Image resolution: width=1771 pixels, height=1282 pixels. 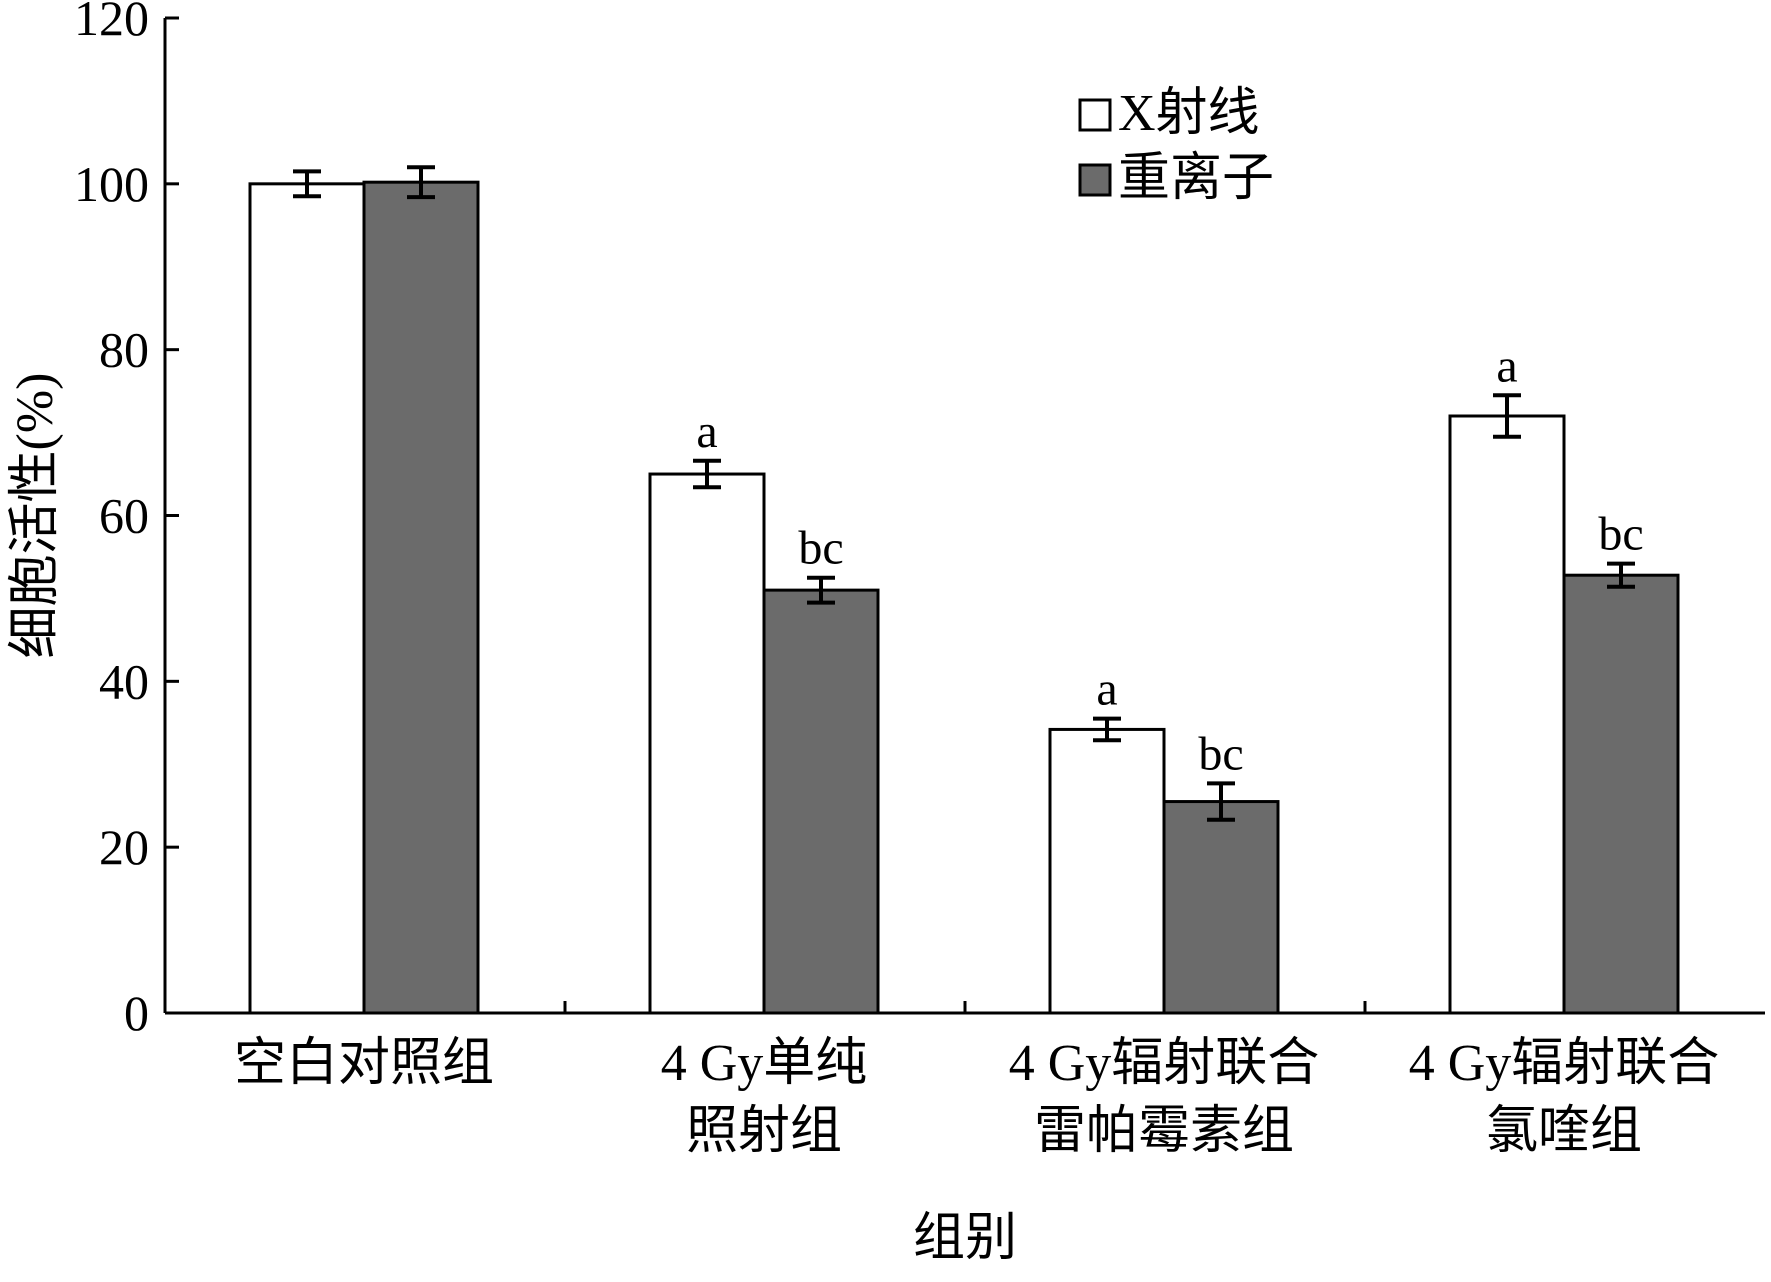 I want to click on x-category-label: 空白对照组, so click(x=364, y=1063).